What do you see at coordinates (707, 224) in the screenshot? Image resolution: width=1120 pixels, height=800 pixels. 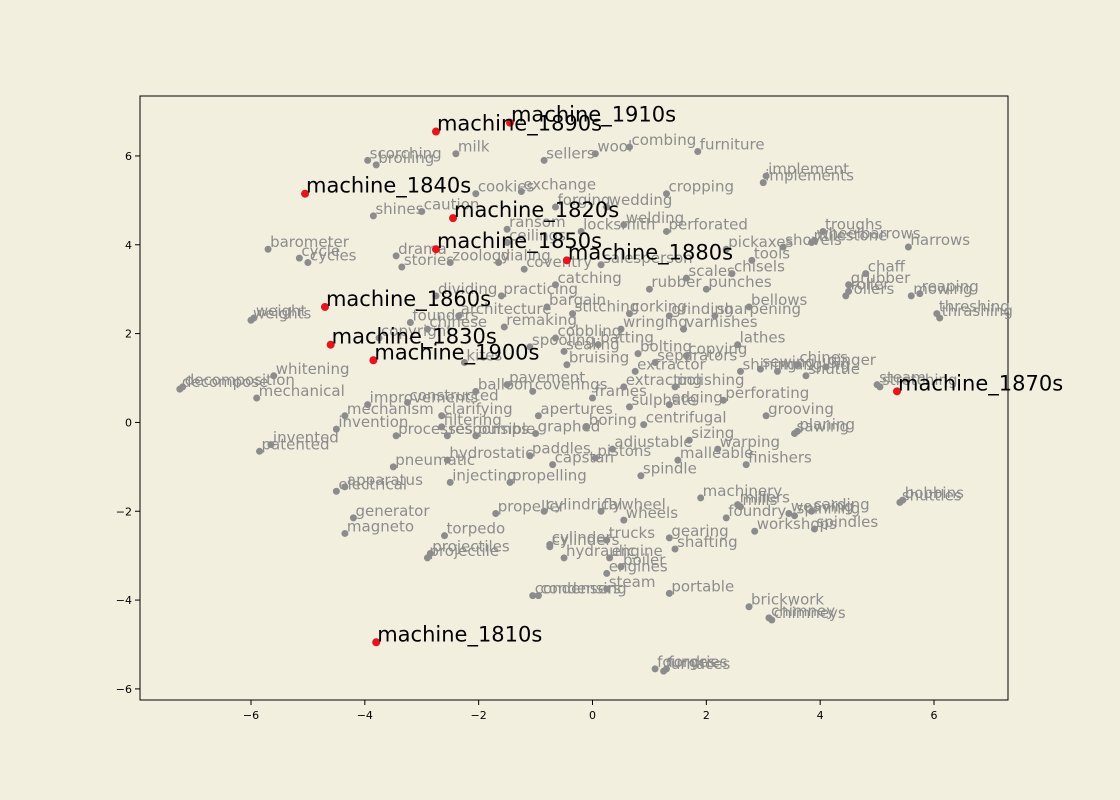 I see `word-label: perforated` at bounding box center [707, 224].